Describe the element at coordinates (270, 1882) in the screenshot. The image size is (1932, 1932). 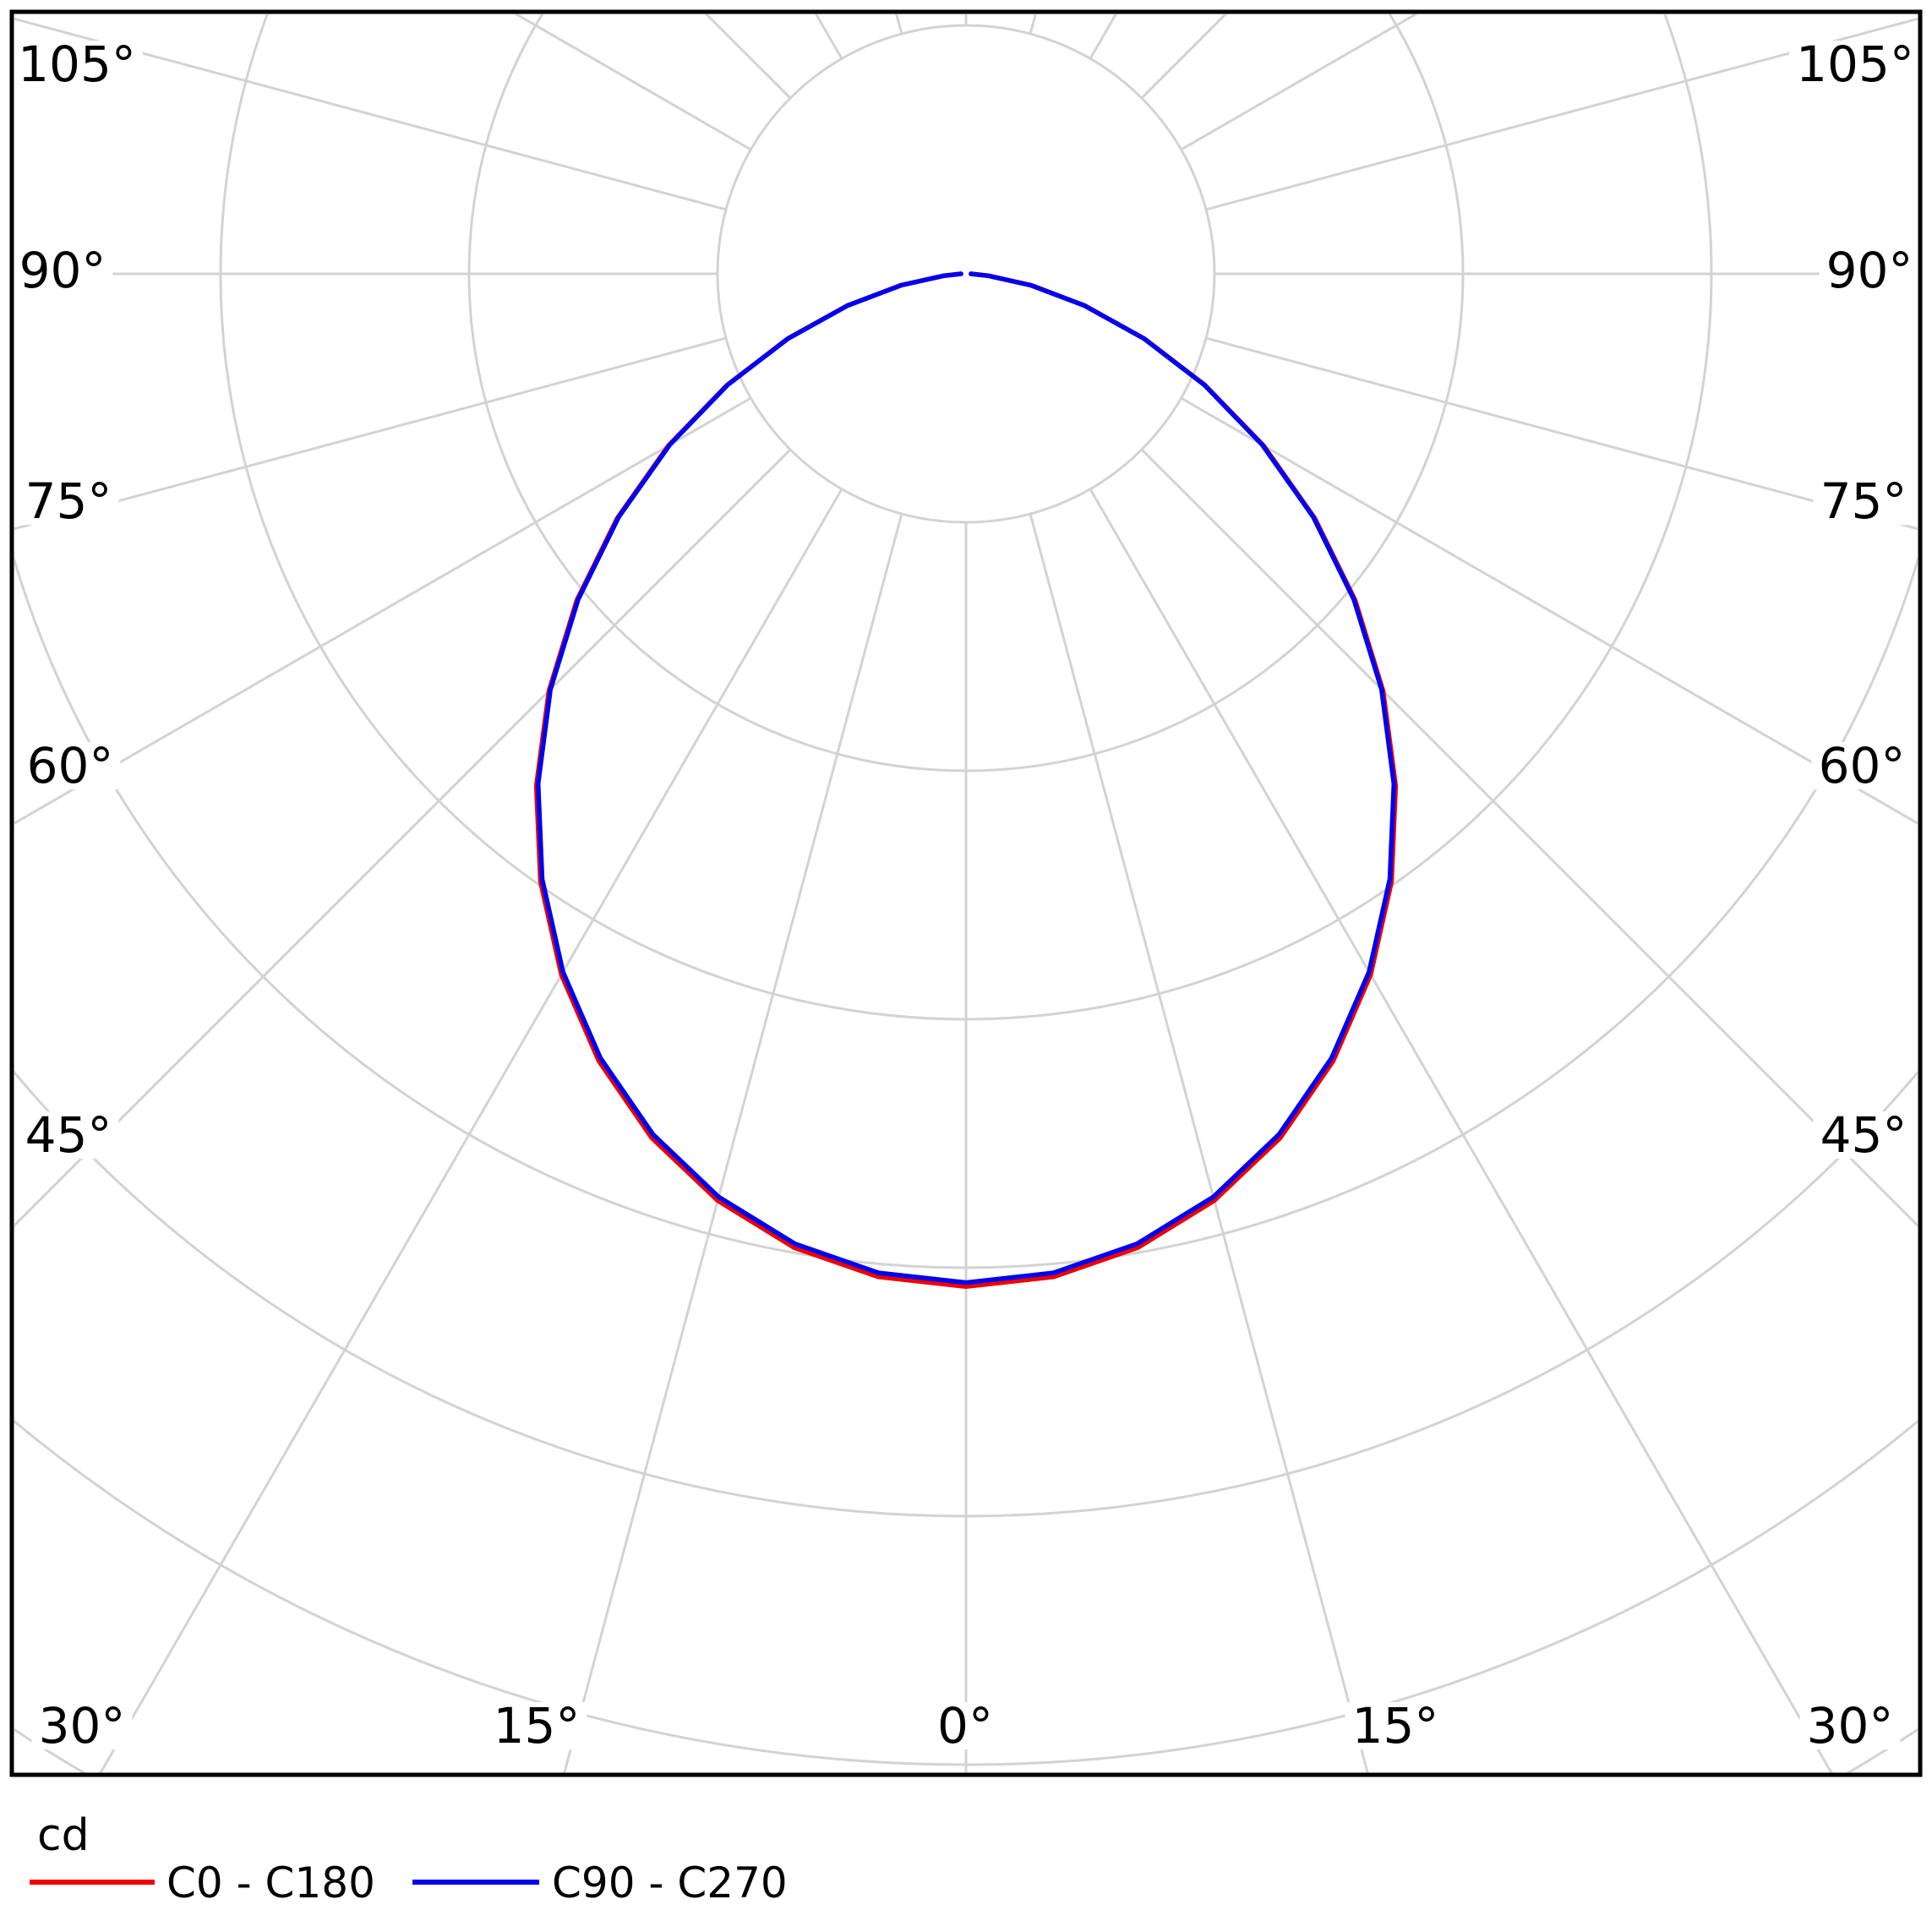
I see `legend-label-c0-c180: C0 - C180` at that location.